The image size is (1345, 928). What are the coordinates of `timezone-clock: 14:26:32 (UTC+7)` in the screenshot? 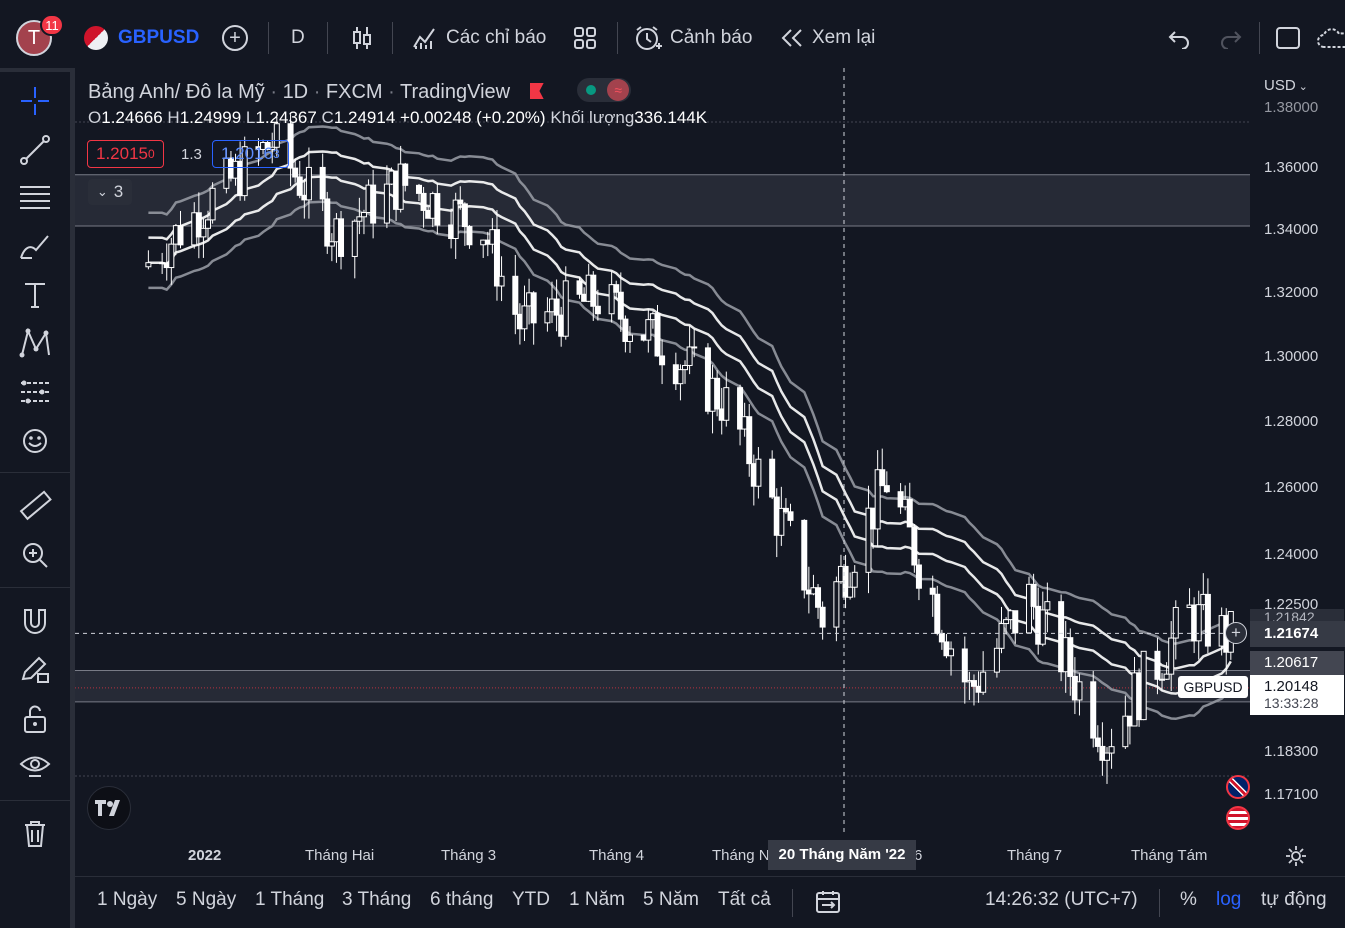 It's located at (1061, 899).